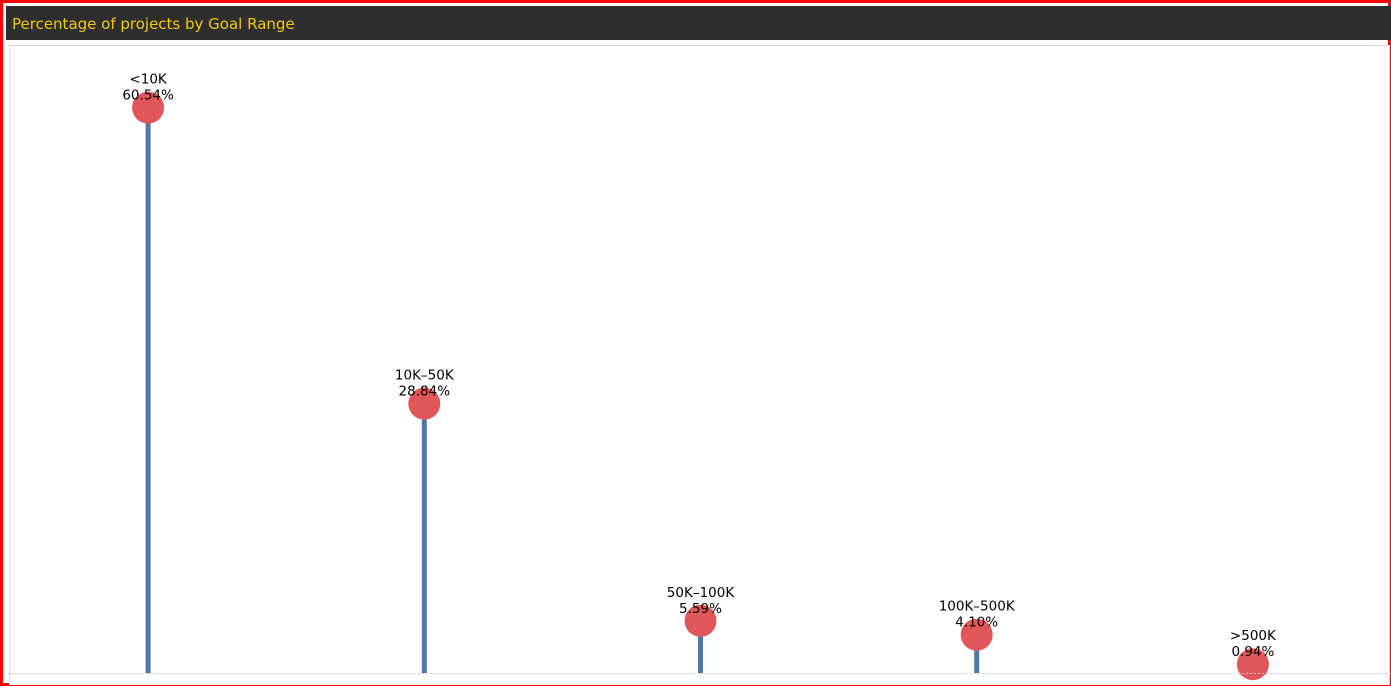 This screenshot has width=1391, height=686. What do you see at coordinates (700, 609) in the screenshot?
I see `value-label: 5.59%` at bounding box center [700, 609].